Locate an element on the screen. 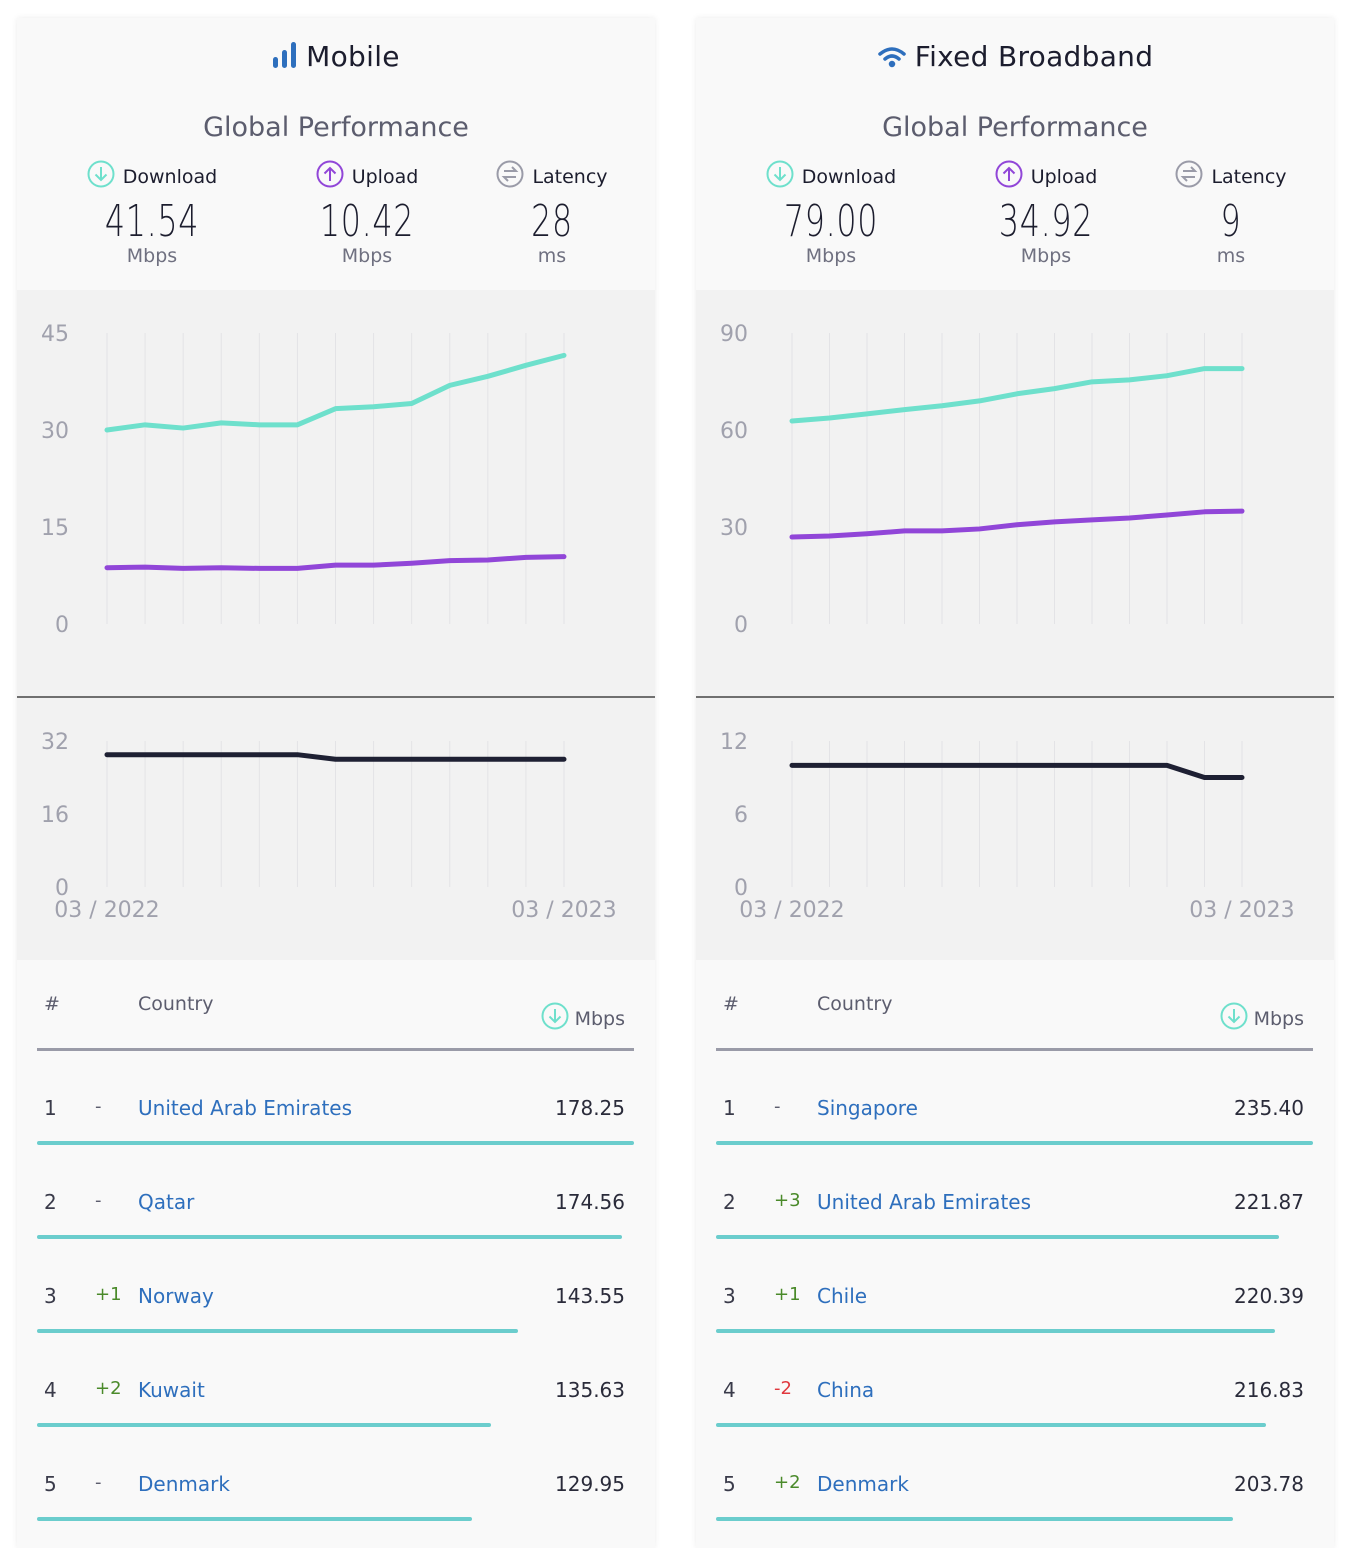 This screenshot has height=1548, width=1348. country-link: Norway is located at coordinates (176, 1296).